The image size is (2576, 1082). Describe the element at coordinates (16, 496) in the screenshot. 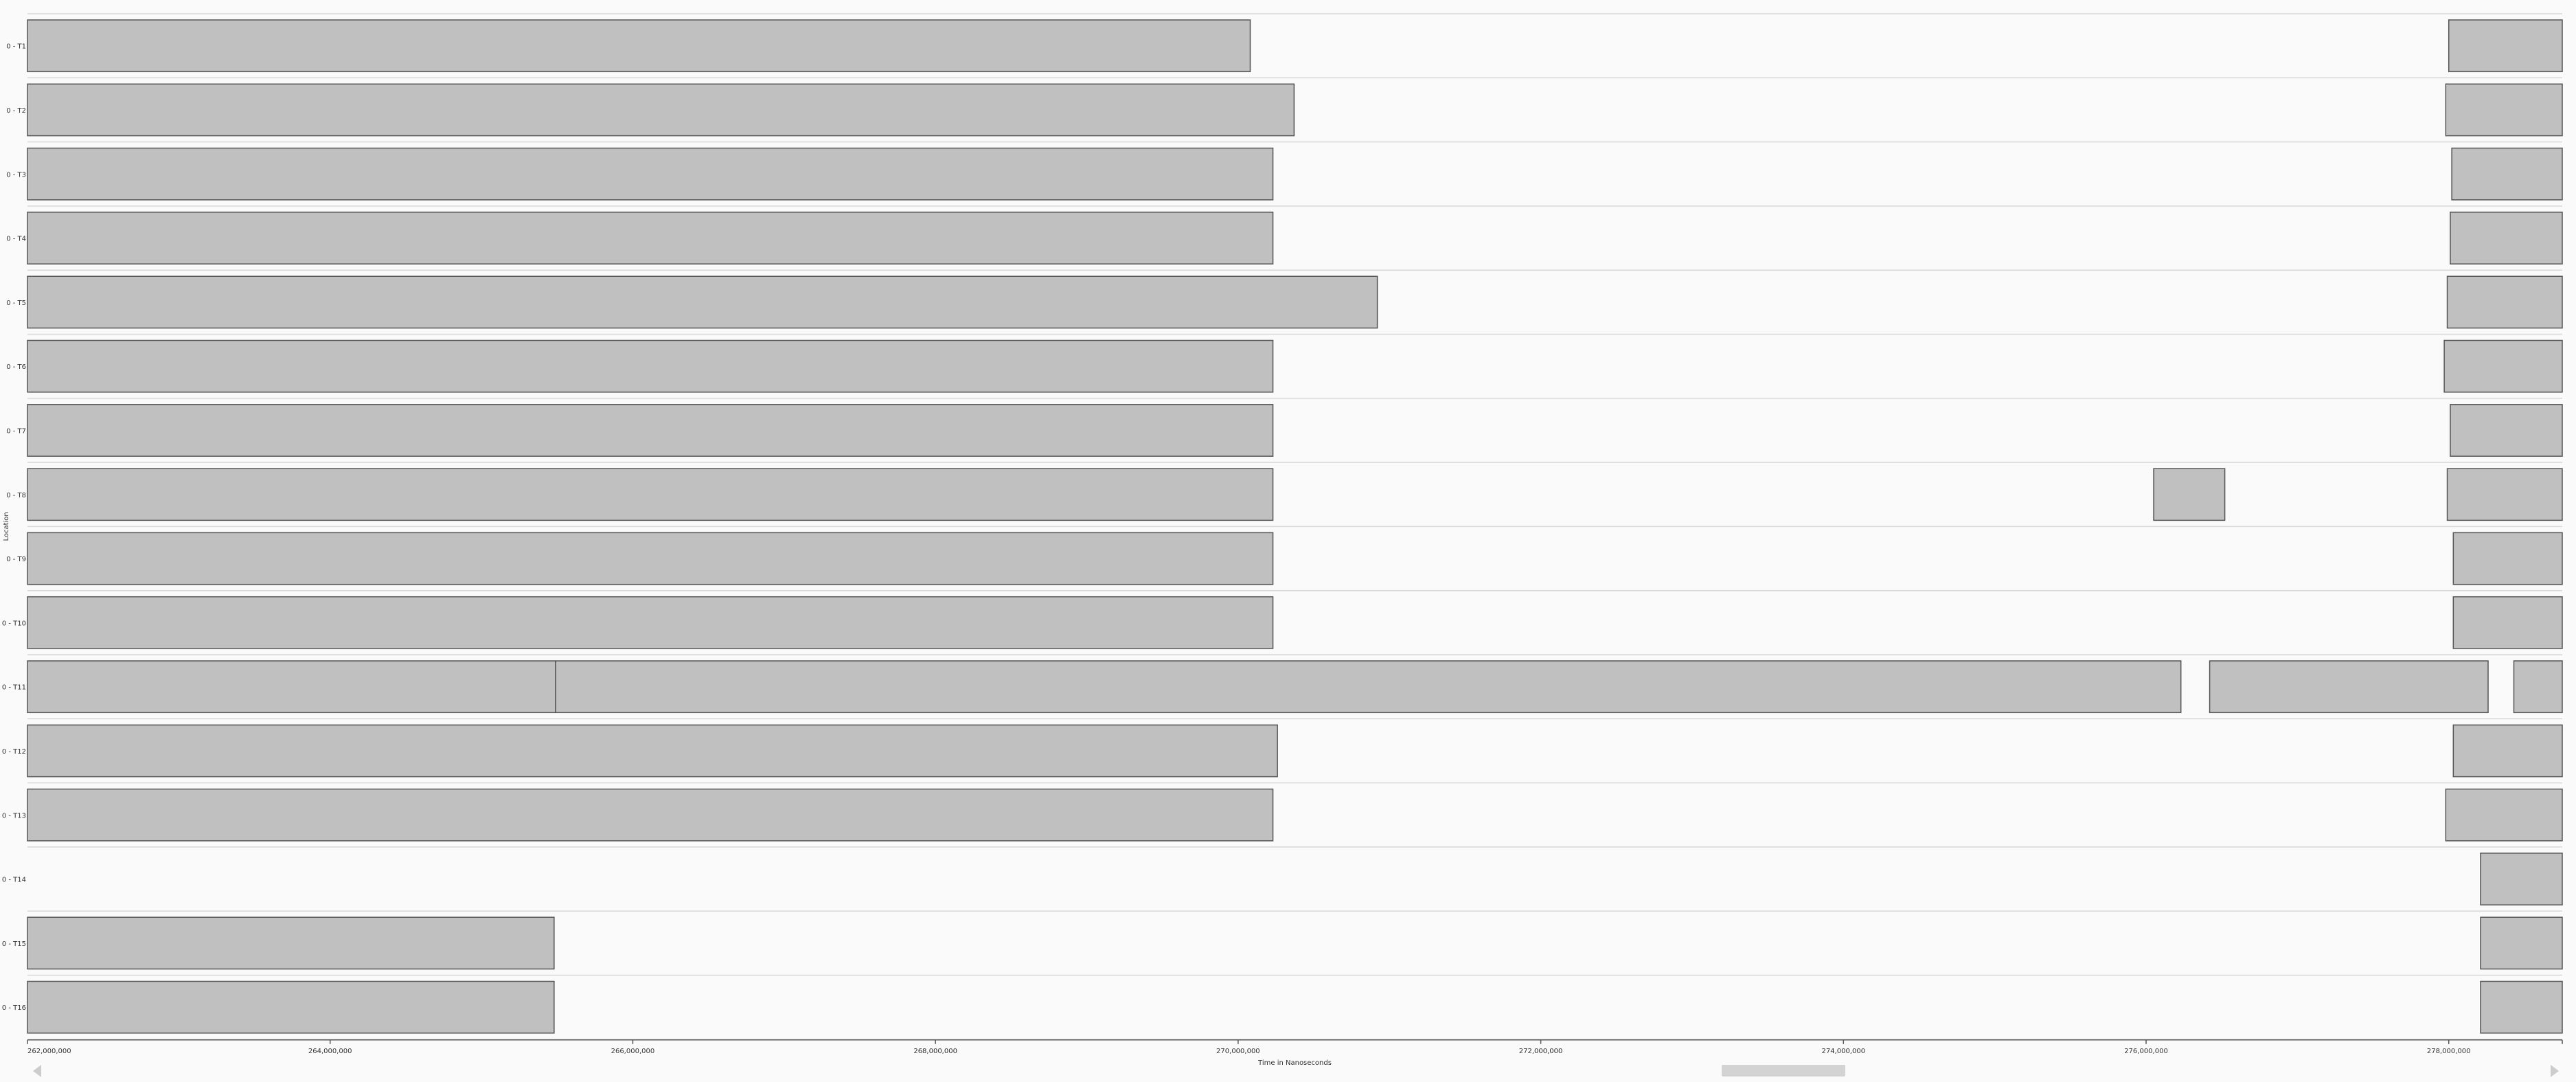

I see `row-label: 0 - T8` at that location.